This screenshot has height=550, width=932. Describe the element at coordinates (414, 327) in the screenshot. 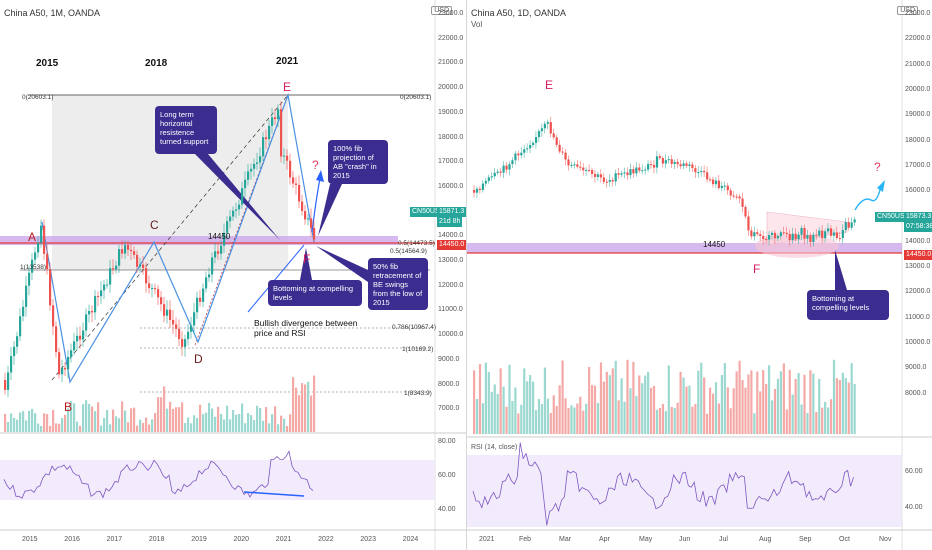

I see `fib-label-0786: 0.786(10967.4)` at that location.